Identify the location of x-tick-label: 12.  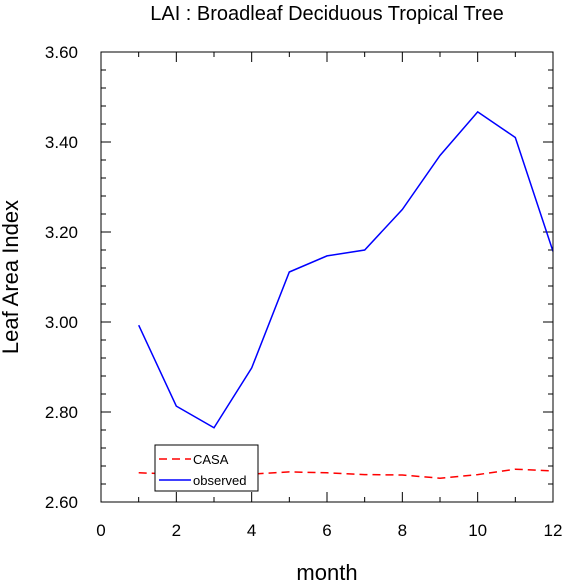
(553, 530).